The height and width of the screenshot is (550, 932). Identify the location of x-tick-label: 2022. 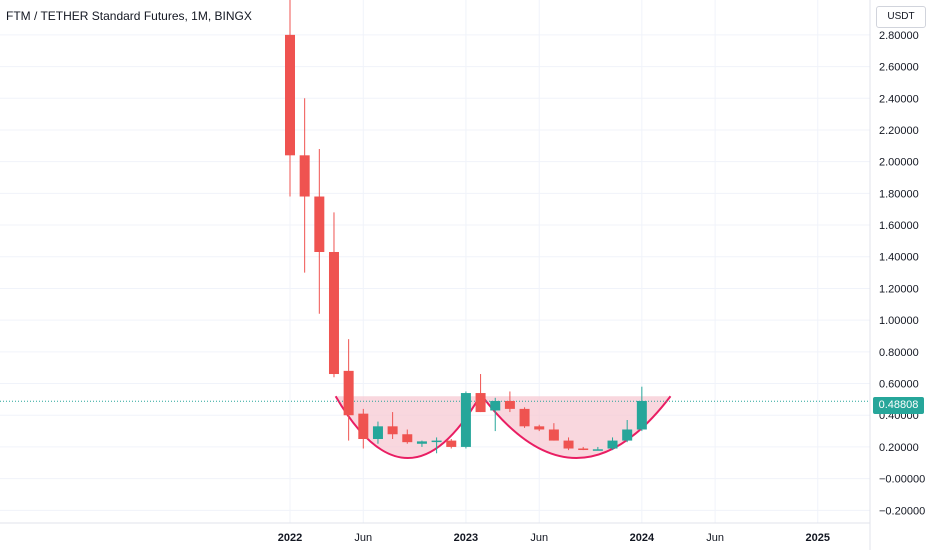
(290, 538).